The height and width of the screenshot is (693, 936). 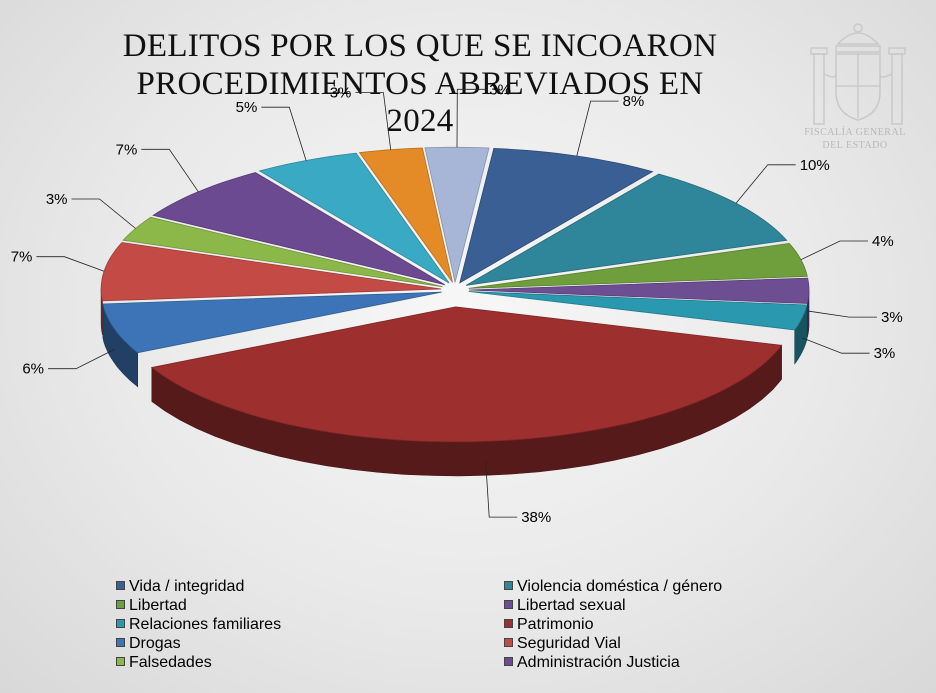 What do you see at coordinates (420, 46) in the screenshot?
I see `chart-title-line-1: DELITOS POR LOS QUE SE INCOARON` at bounding box center [420, 46].